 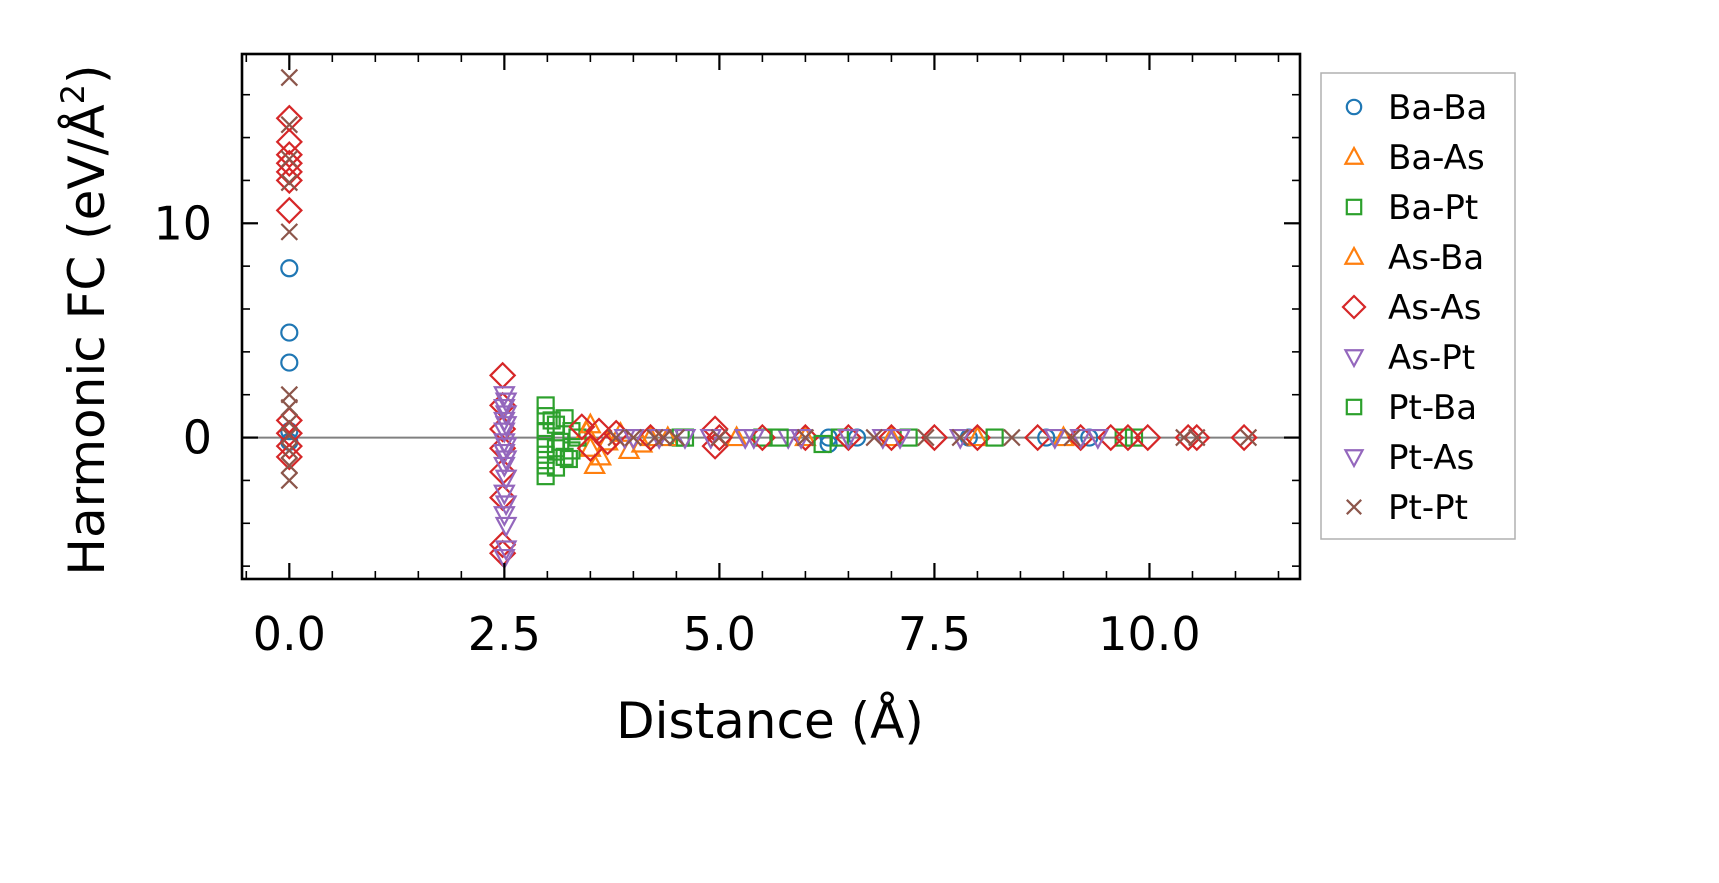 What do you see at coordinates (87, 339) in the screenshot?
I see `y-axis-label-main: Harmonic FC (eV/Å` at bounding box center [87, 339].